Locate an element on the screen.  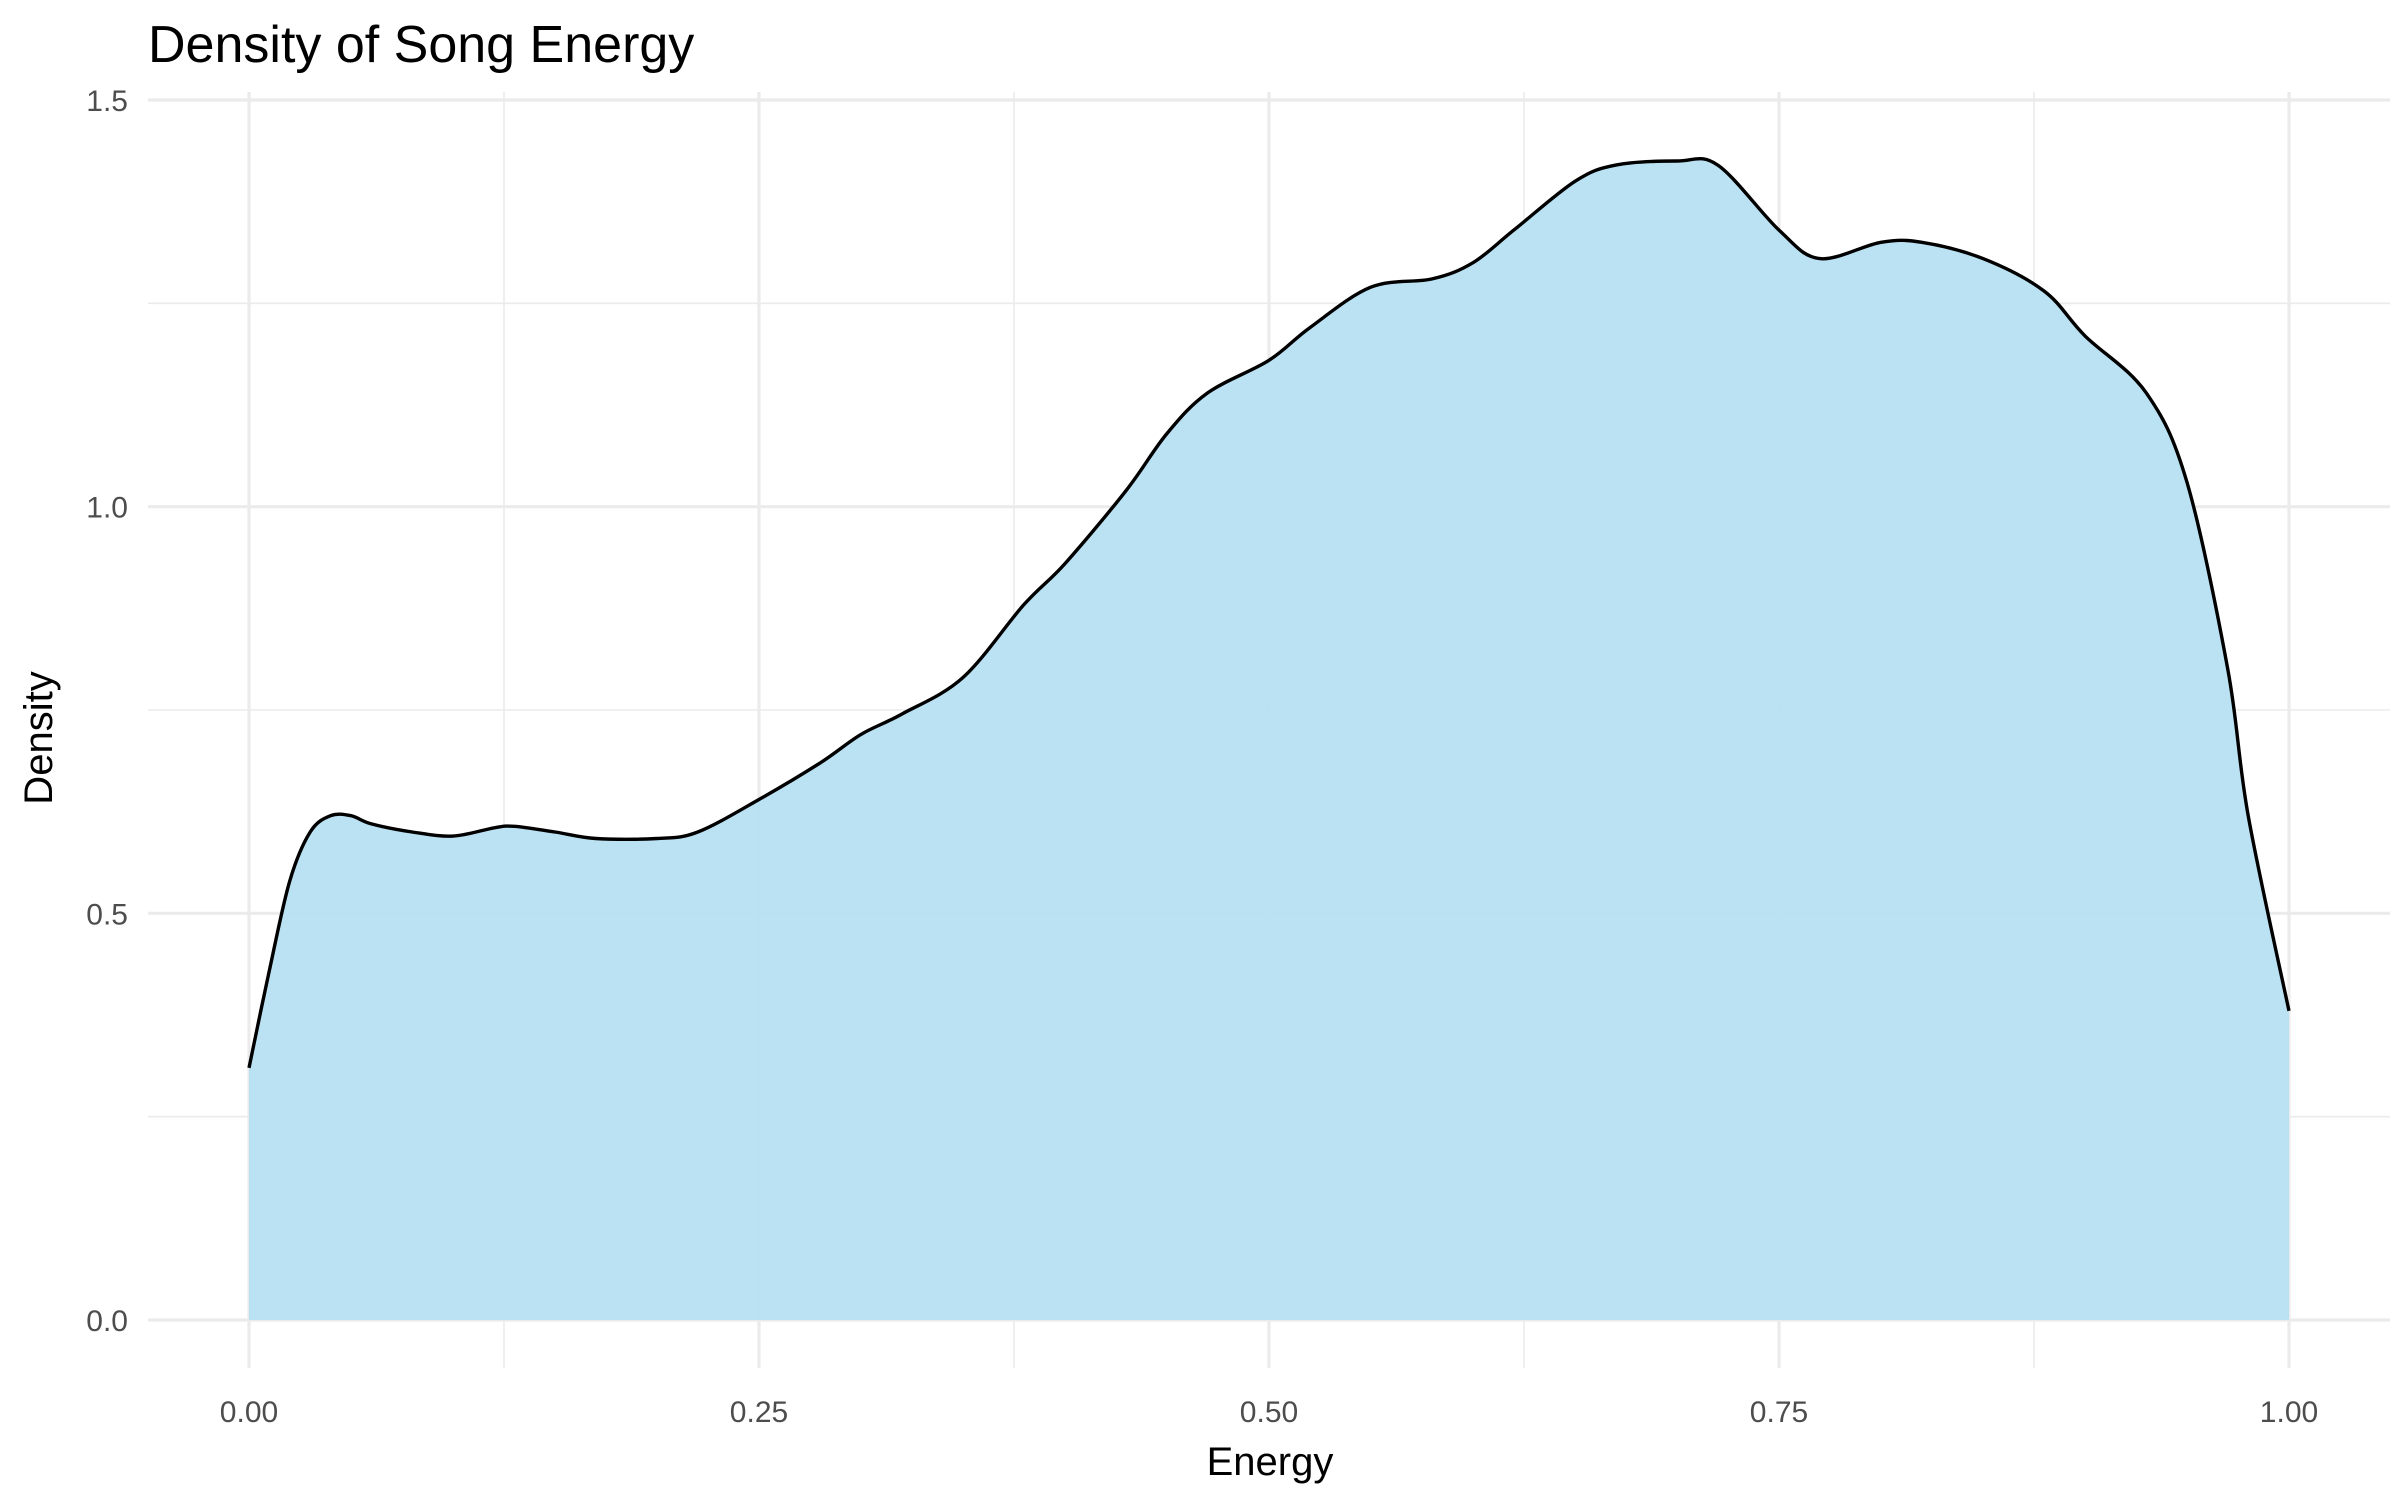
y-tick-label: 0.5 is located at coordinates (107, 914).